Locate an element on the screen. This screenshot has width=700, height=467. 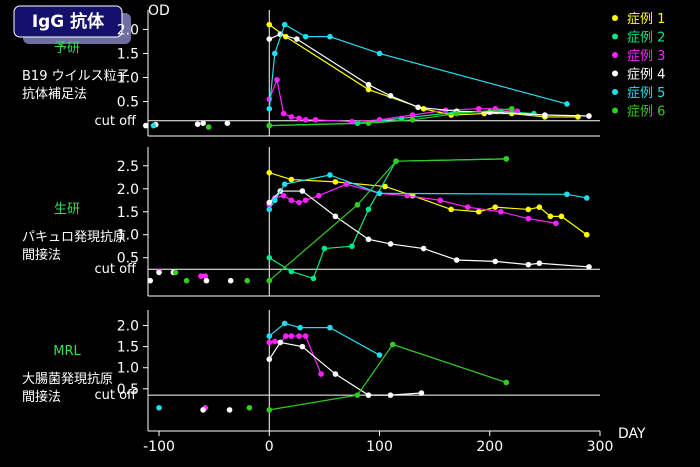
legend-item: 症例 6 is located at coordinates (638, 112).